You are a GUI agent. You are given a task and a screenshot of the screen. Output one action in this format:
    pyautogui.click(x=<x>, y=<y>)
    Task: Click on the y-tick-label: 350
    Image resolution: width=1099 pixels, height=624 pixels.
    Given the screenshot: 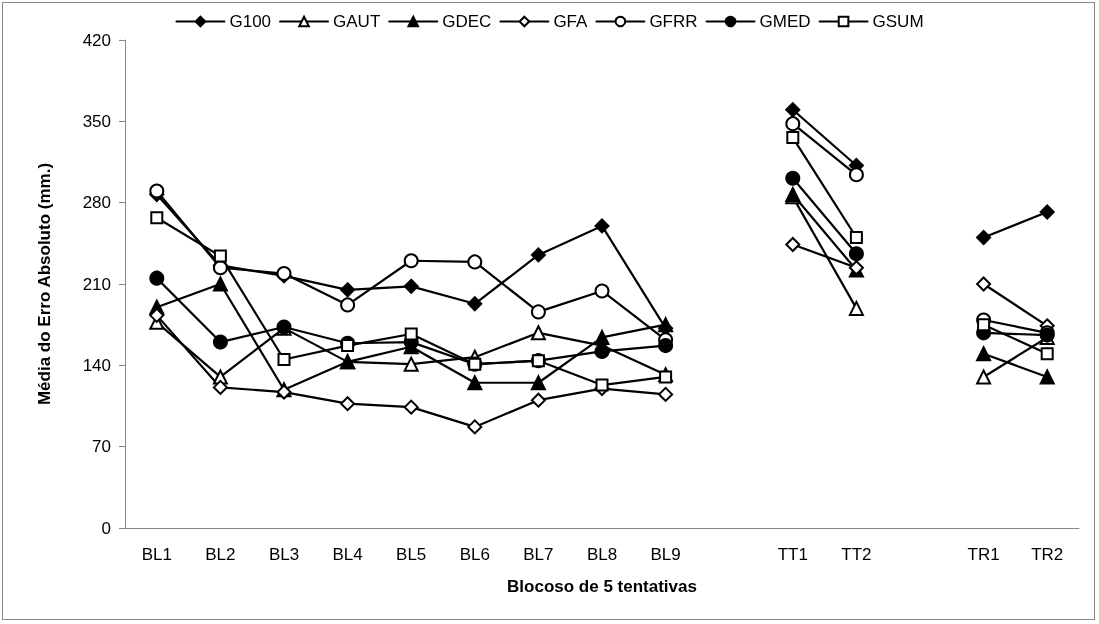 What is the action you would take?
    pyautogui.click(x=96, y=121)
    